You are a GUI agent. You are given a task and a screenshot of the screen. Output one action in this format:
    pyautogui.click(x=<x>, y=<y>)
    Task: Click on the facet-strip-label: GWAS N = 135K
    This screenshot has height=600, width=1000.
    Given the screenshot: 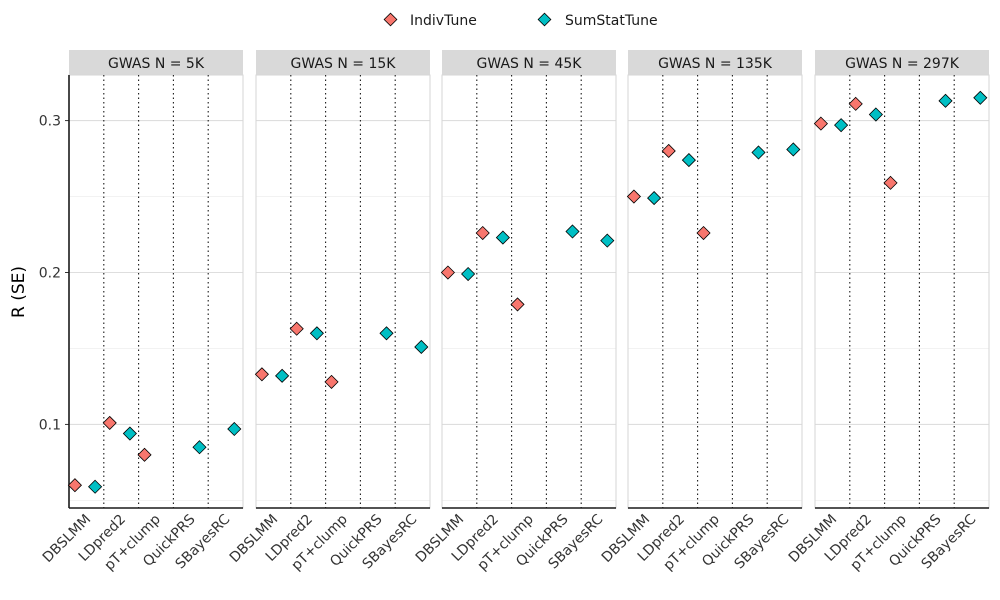 What is the action you would take?
    pyautogui.click(x=715, y=64)
    